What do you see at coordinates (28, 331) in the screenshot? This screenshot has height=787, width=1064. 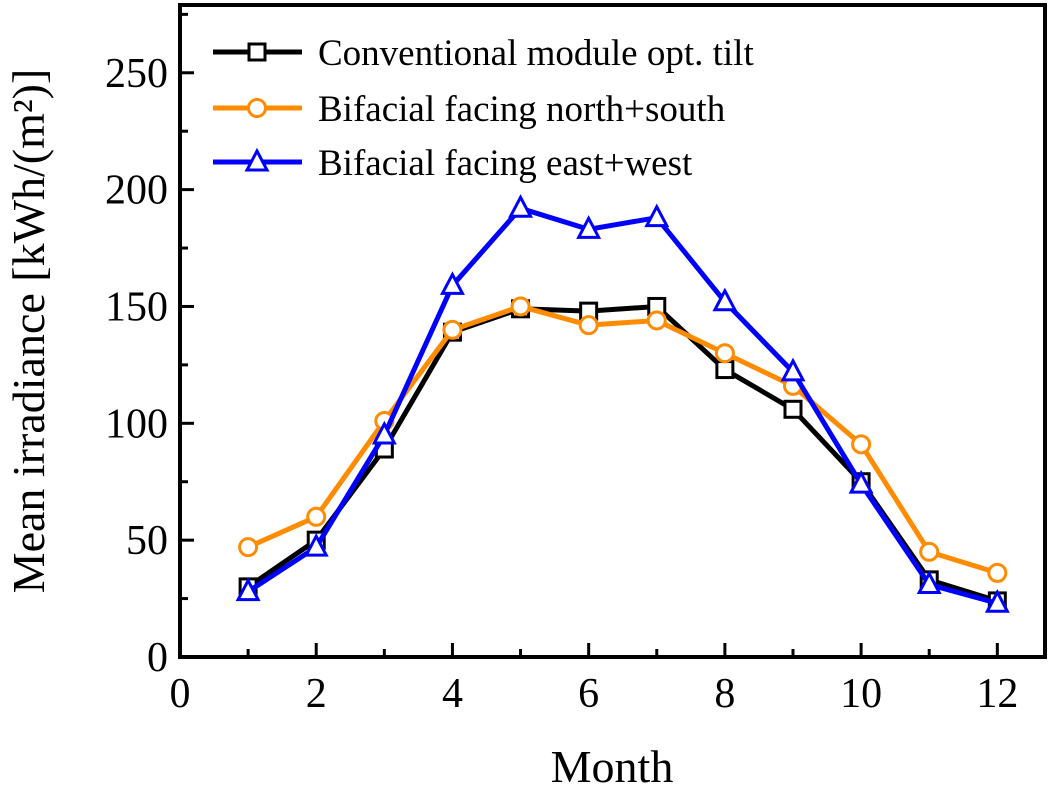 I see `y-axis-label: Mean irradiance [kWh/(m²)]` at bounding box center [28, 331].